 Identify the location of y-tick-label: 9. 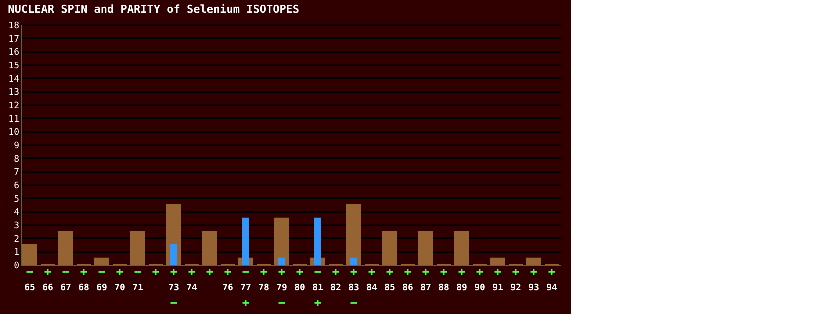
(17, 147).